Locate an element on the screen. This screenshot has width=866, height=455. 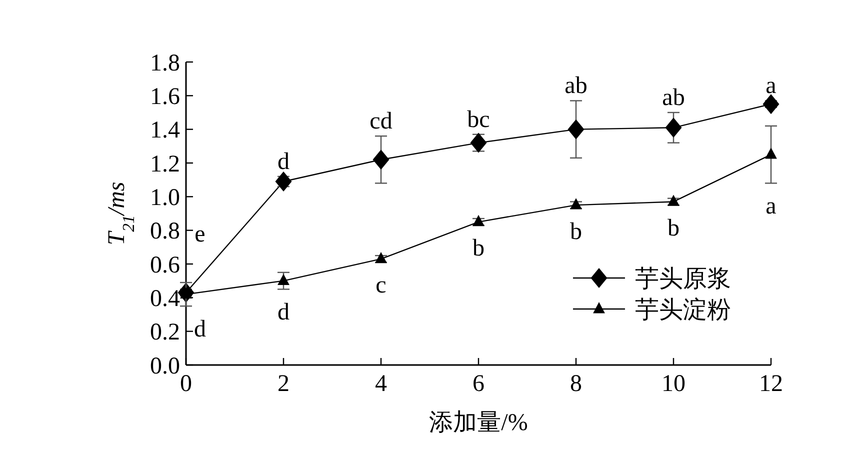
y-tick-label: 0.6 is located at coordinates (165, 265).